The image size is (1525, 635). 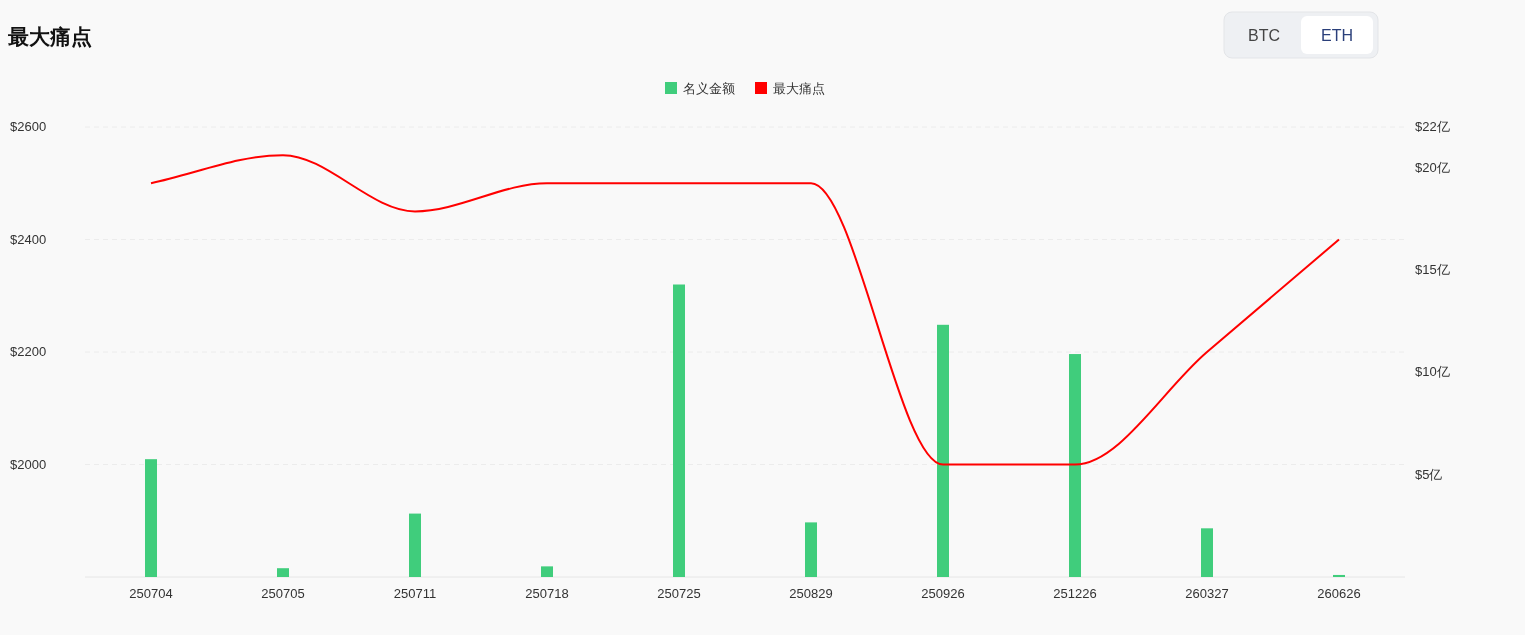 I want to click on text: BTC, so click(x=1264, y=35).